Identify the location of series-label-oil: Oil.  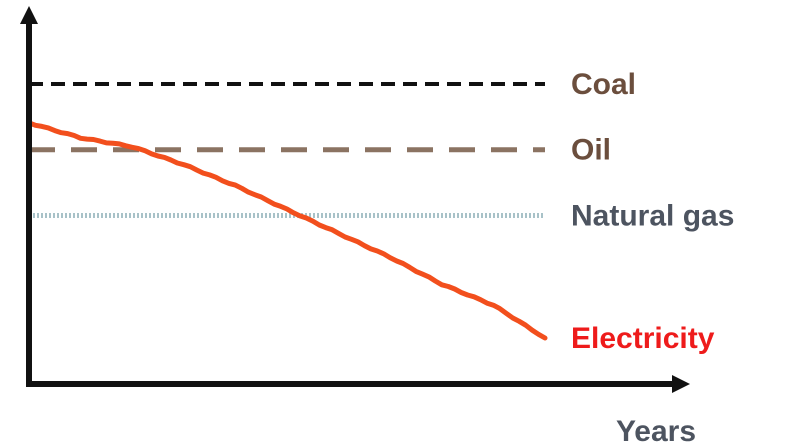
(591, 150).